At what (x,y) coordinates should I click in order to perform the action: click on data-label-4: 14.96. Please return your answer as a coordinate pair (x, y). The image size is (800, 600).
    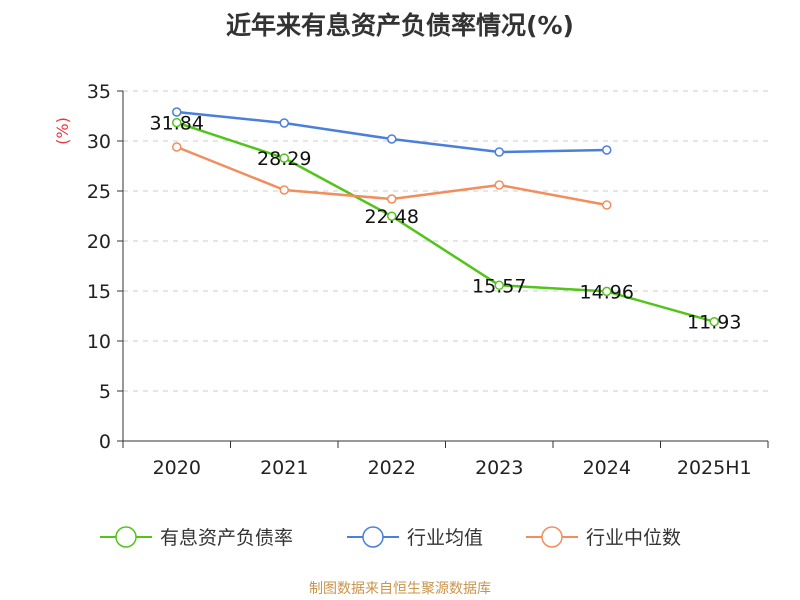
    Looking at the image, I should click on (607, 292).